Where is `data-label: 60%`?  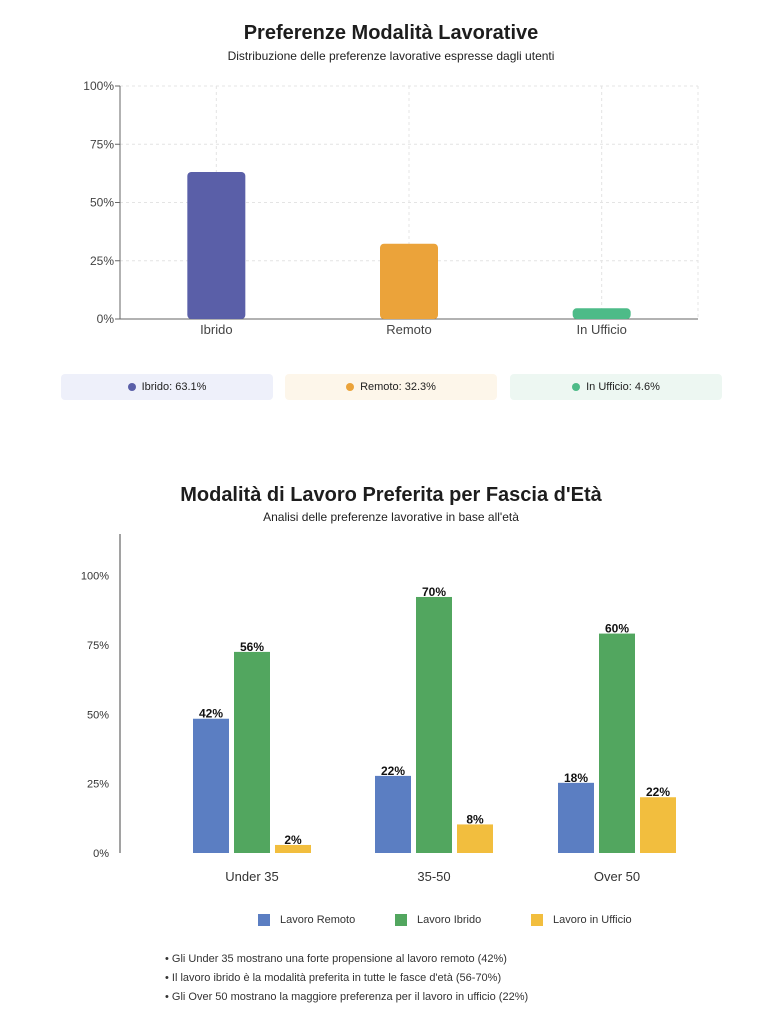 data-label: 60% is located at coordinates (617, 629).